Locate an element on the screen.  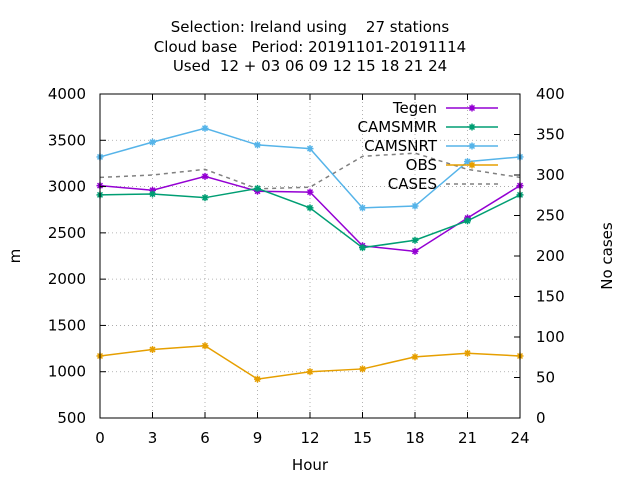
y-tick-label: 2500 is located at coordinates (67, 233).